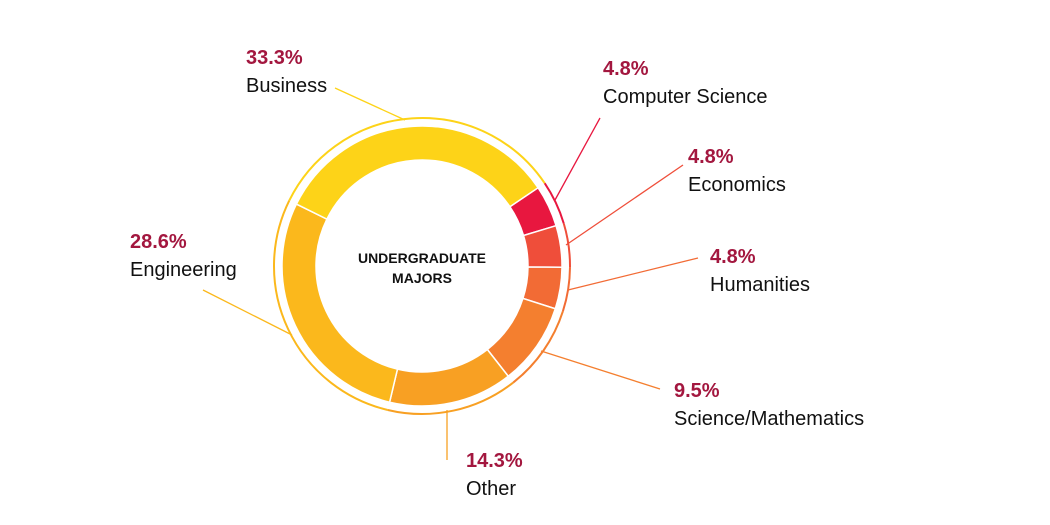  Describe the element at coordinates (538, 347) in the screenshot. I see `outer-arc-science-mathematics` at that location.